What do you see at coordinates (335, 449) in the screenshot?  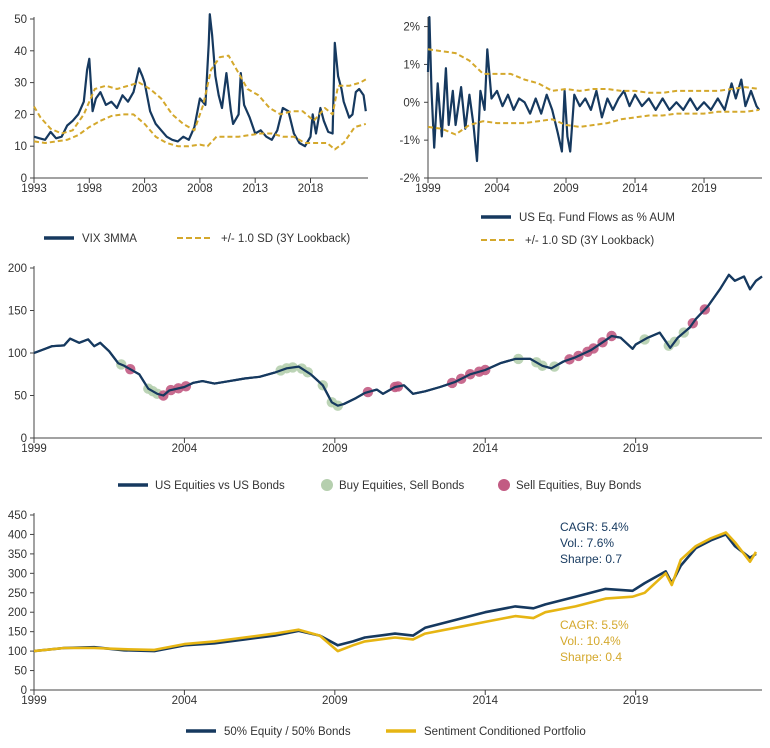 I see `relative-x-tick-label: 2009` at bounding box center [335, 449].